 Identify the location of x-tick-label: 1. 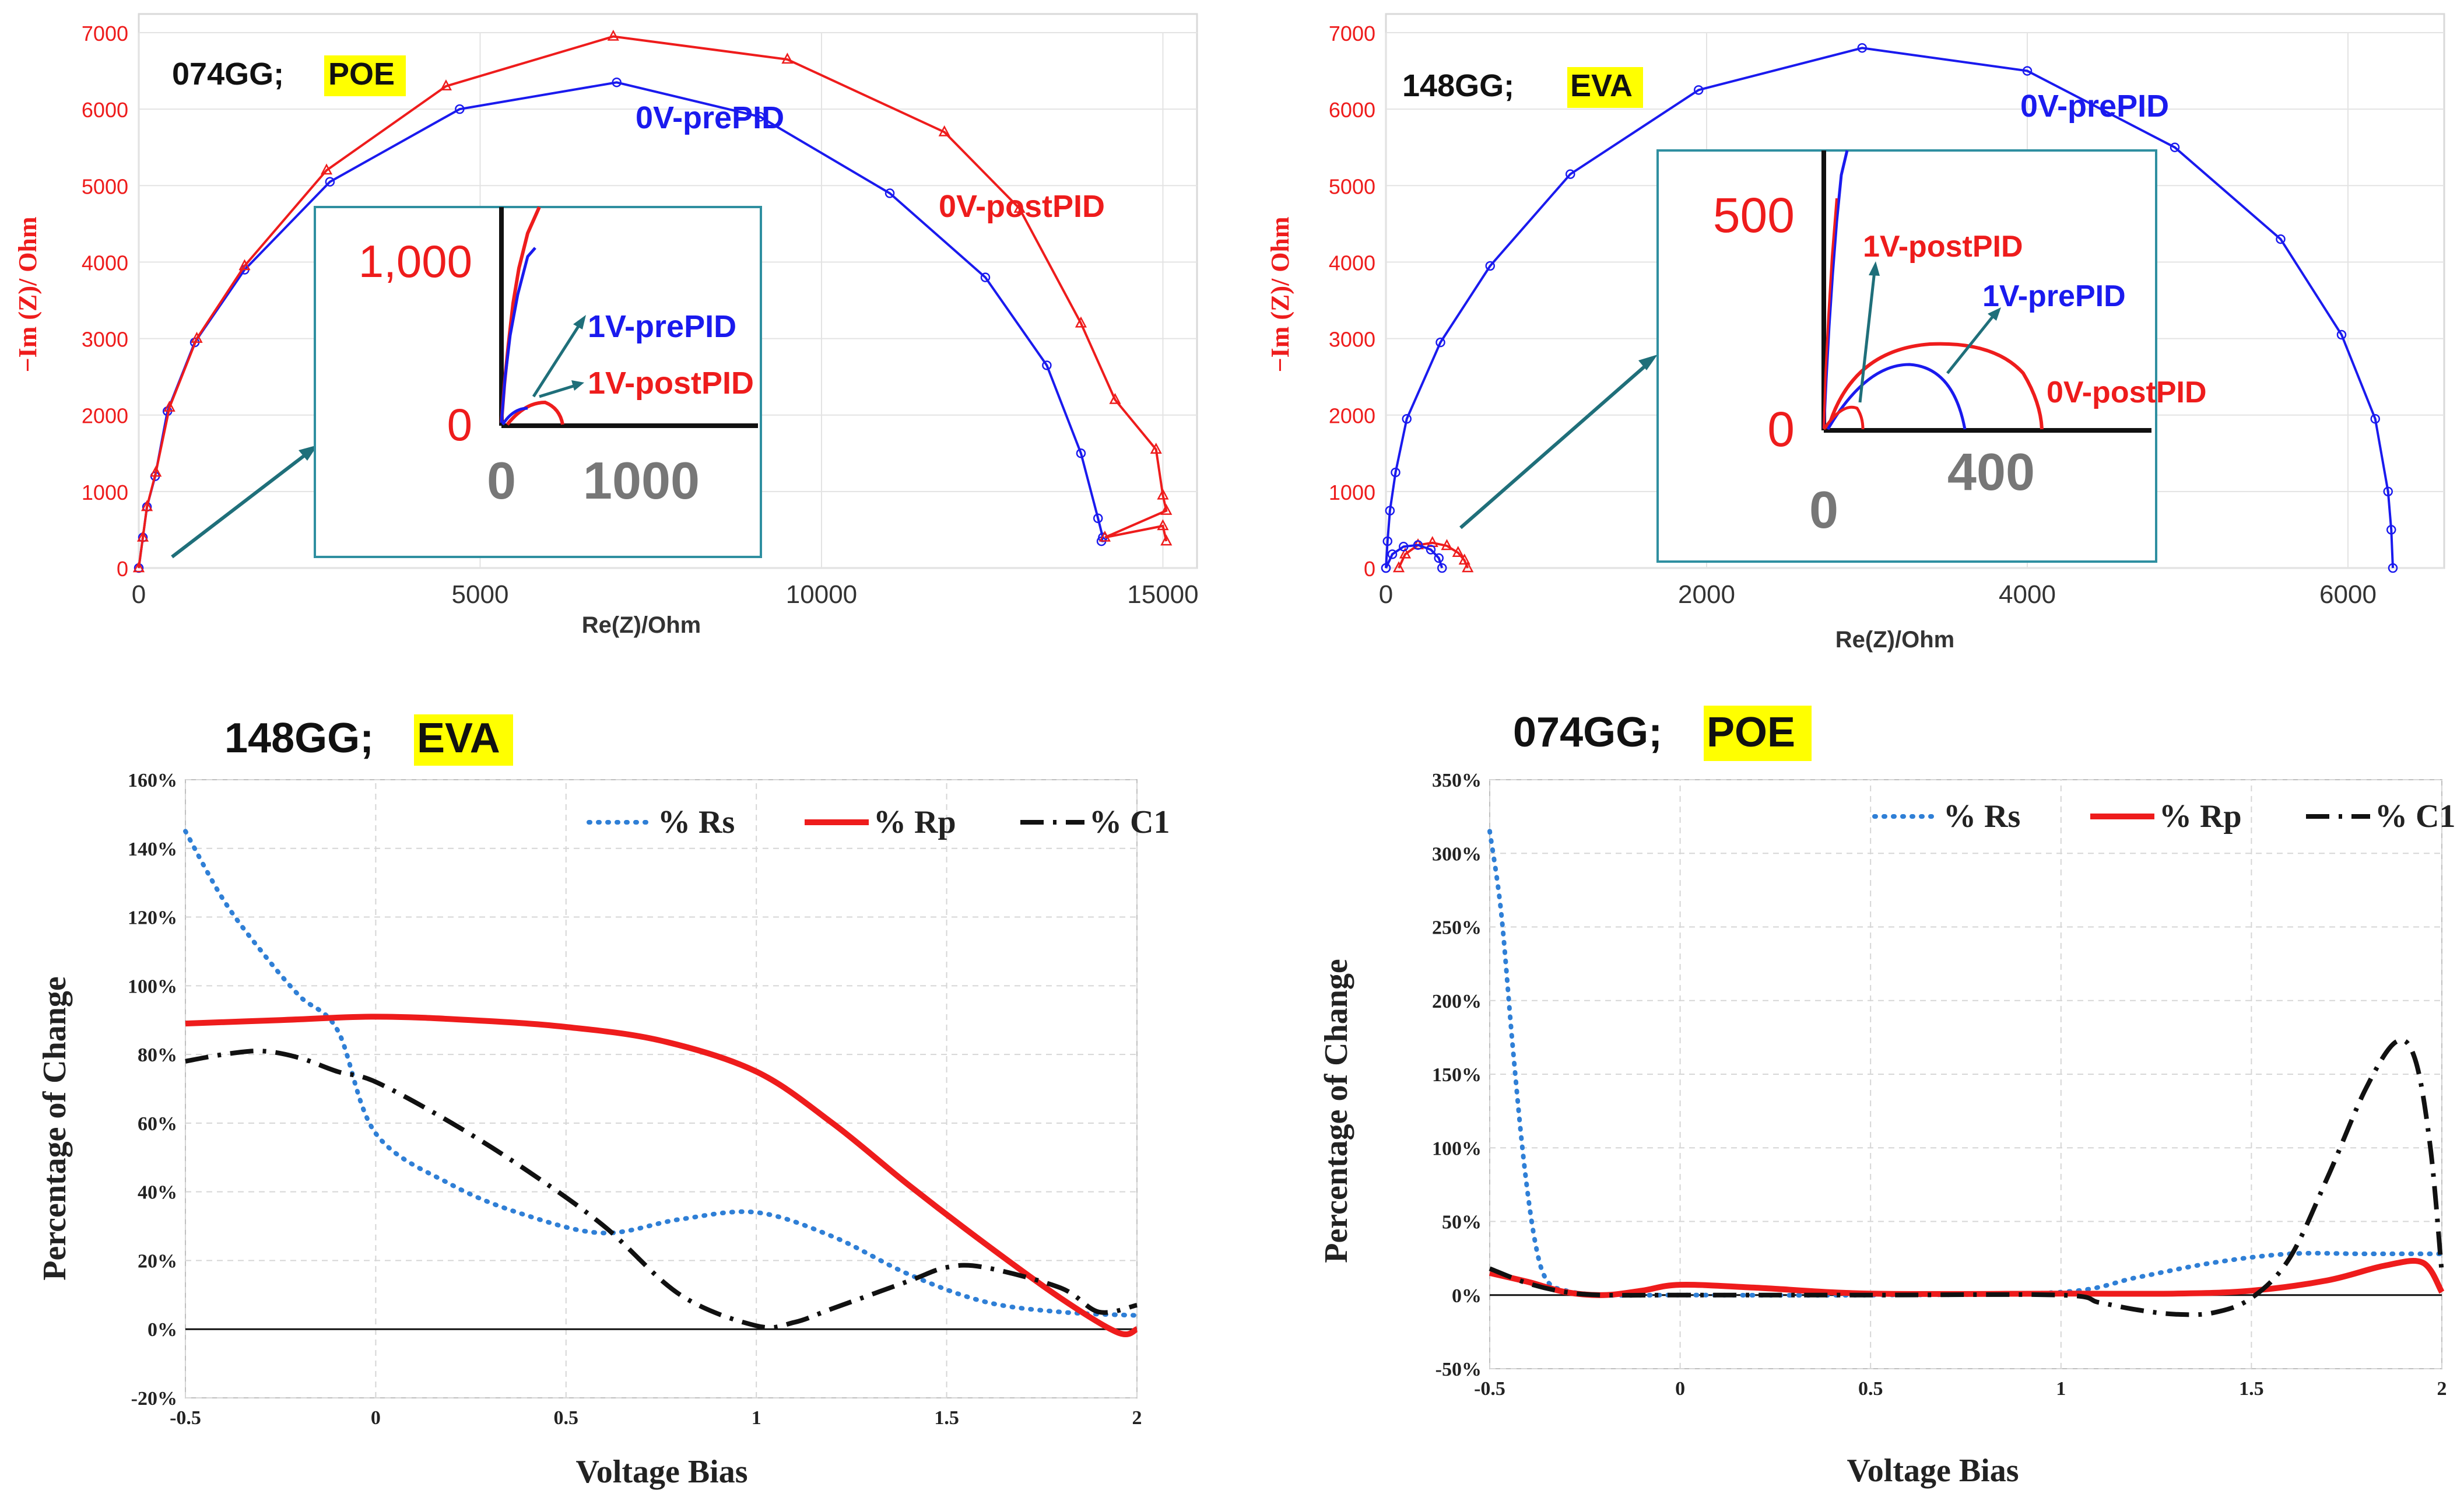
(757, 1418).